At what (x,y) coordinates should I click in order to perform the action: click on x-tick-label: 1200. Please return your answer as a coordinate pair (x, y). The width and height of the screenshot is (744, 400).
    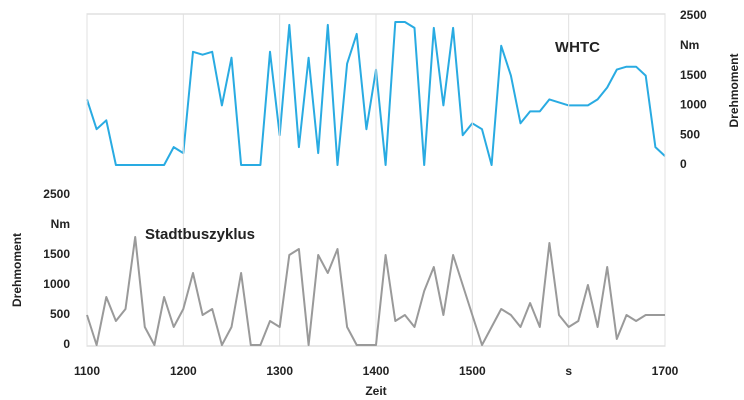
    Looking at the image, I should click on (183, 371).